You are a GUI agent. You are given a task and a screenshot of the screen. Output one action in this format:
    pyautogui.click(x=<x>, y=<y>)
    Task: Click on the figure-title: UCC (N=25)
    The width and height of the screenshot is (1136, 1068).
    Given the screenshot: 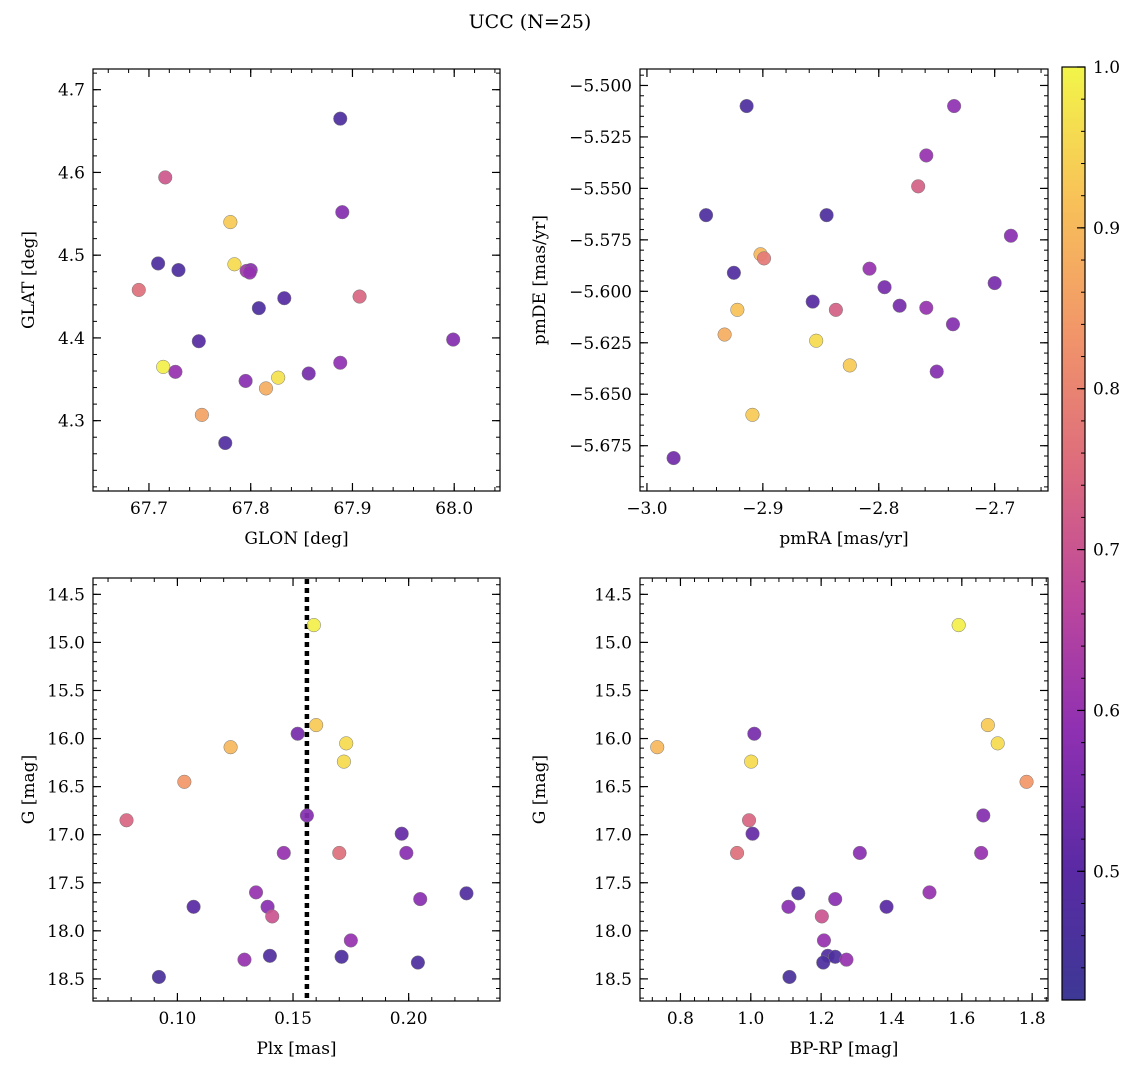 What is the action you would take?
    pyautogui.click(x=530, y=22)
    